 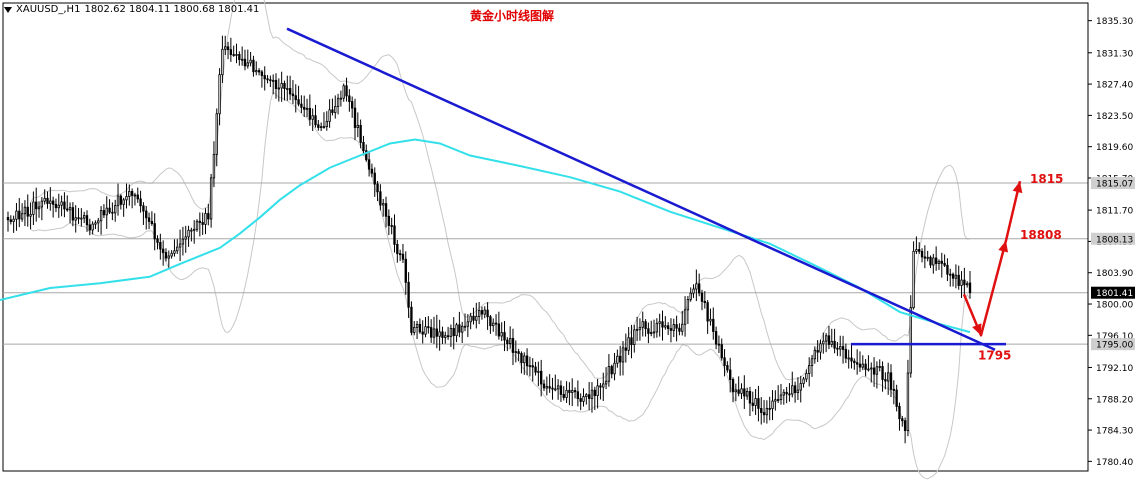 I want to click on axis-tick-label: 1831.30, so click(x=1114, y=54).